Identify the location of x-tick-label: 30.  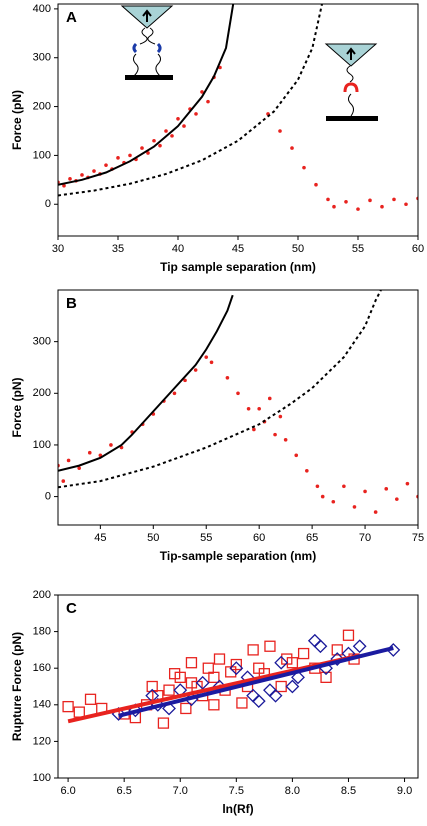
(58, 249).